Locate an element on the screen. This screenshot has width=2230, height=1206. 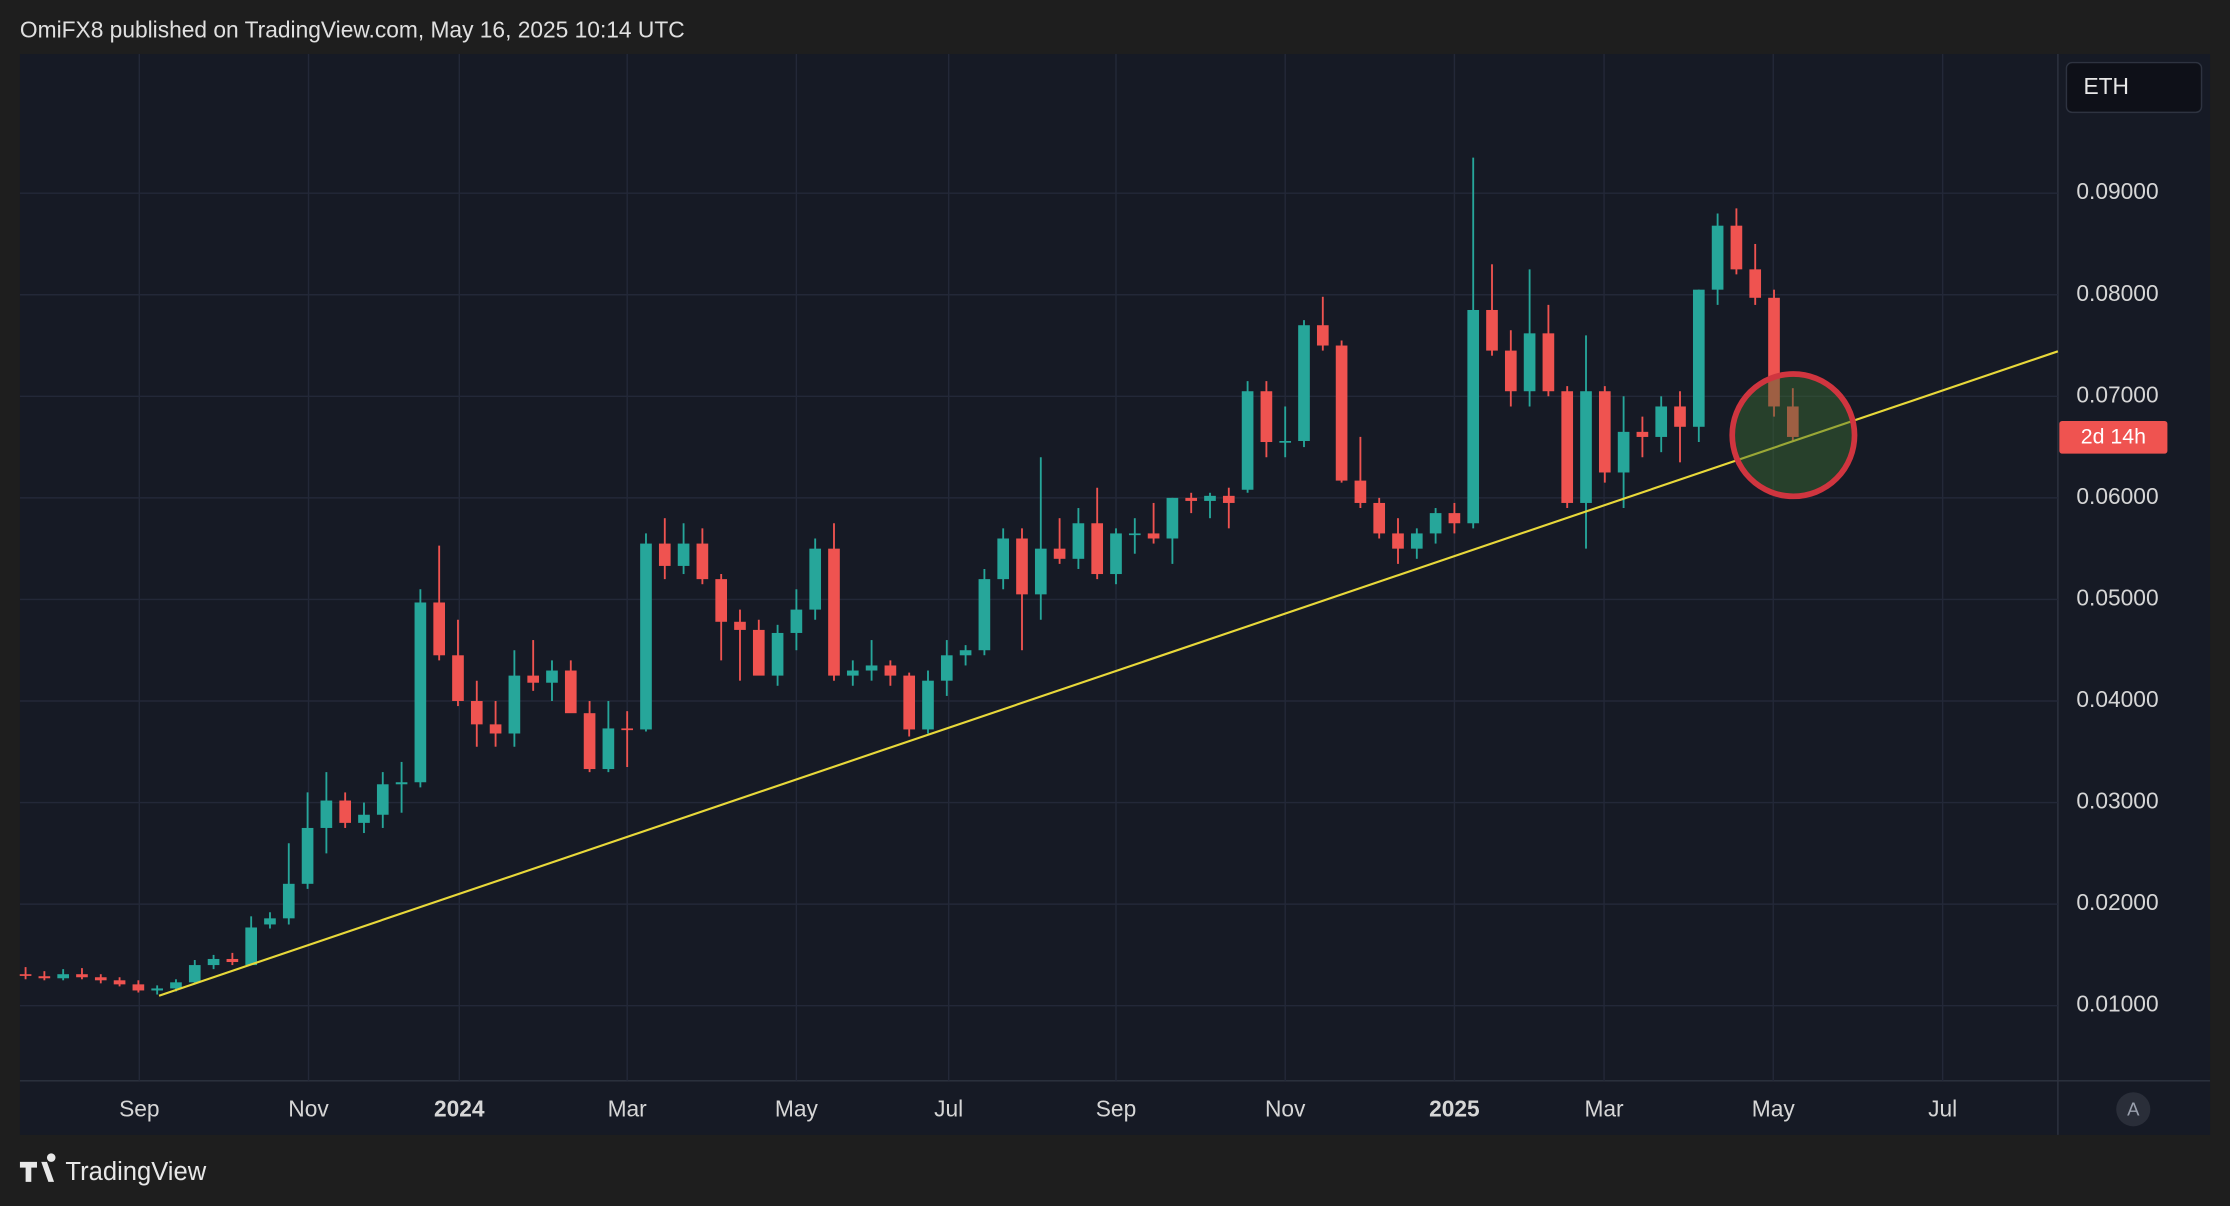
auto-button-label: A is located at coordinates (2133, 1109).